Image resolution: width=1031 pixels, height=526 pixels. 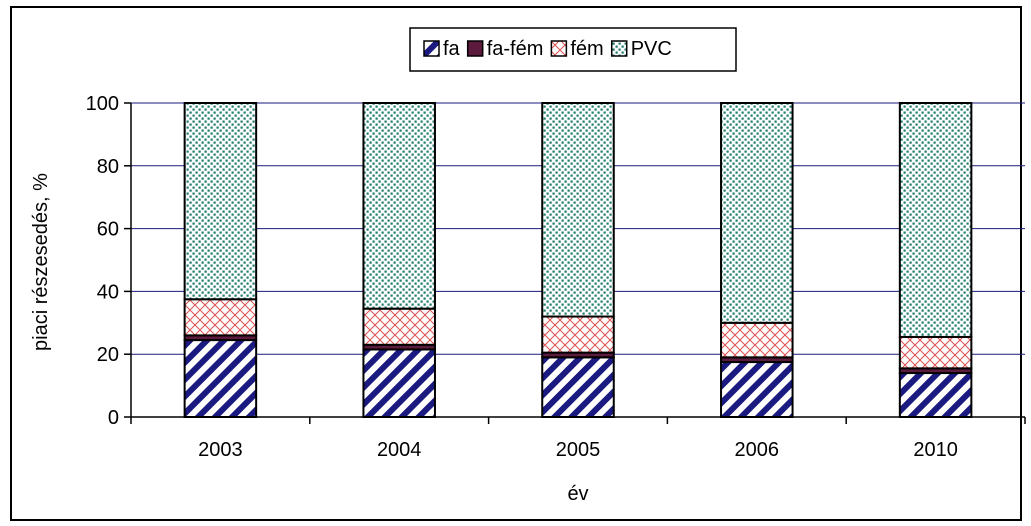 What do you see at coordinates (41, 262) in the screenshot?
I see `y-axis-label: piaci részesedés, %` at bounding box center [41, 262].